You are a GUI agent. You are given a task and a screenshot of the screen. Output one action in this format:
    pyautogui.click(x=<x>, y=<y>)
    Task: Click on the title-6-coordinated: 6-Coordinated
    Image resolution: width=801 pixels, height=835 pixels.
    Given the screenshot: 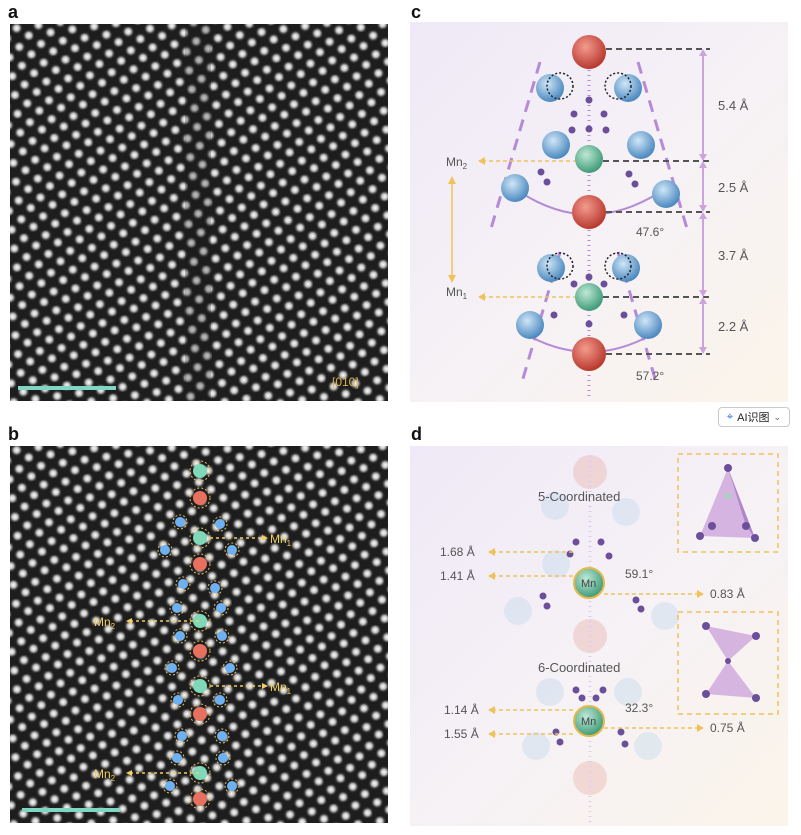 What is the action you would take?
    pyautogui.click(x=579, y=667)
    